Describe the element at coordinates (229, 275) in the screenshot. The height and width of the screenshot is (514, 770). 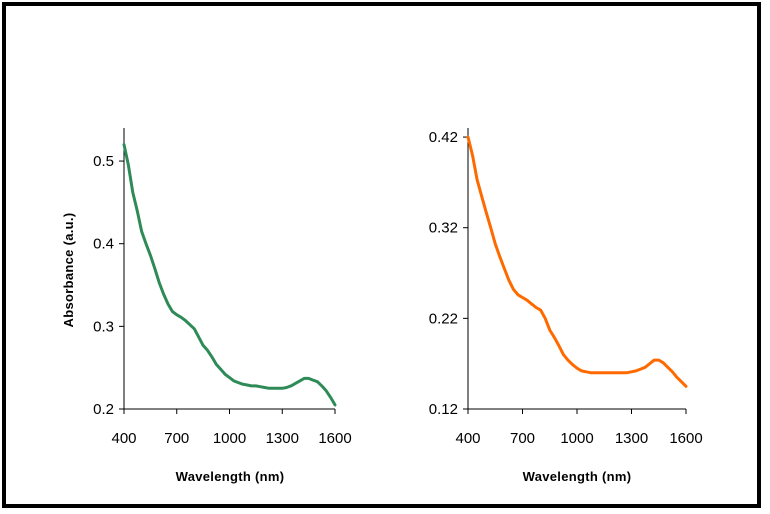
I see `series-line-green` at that location.